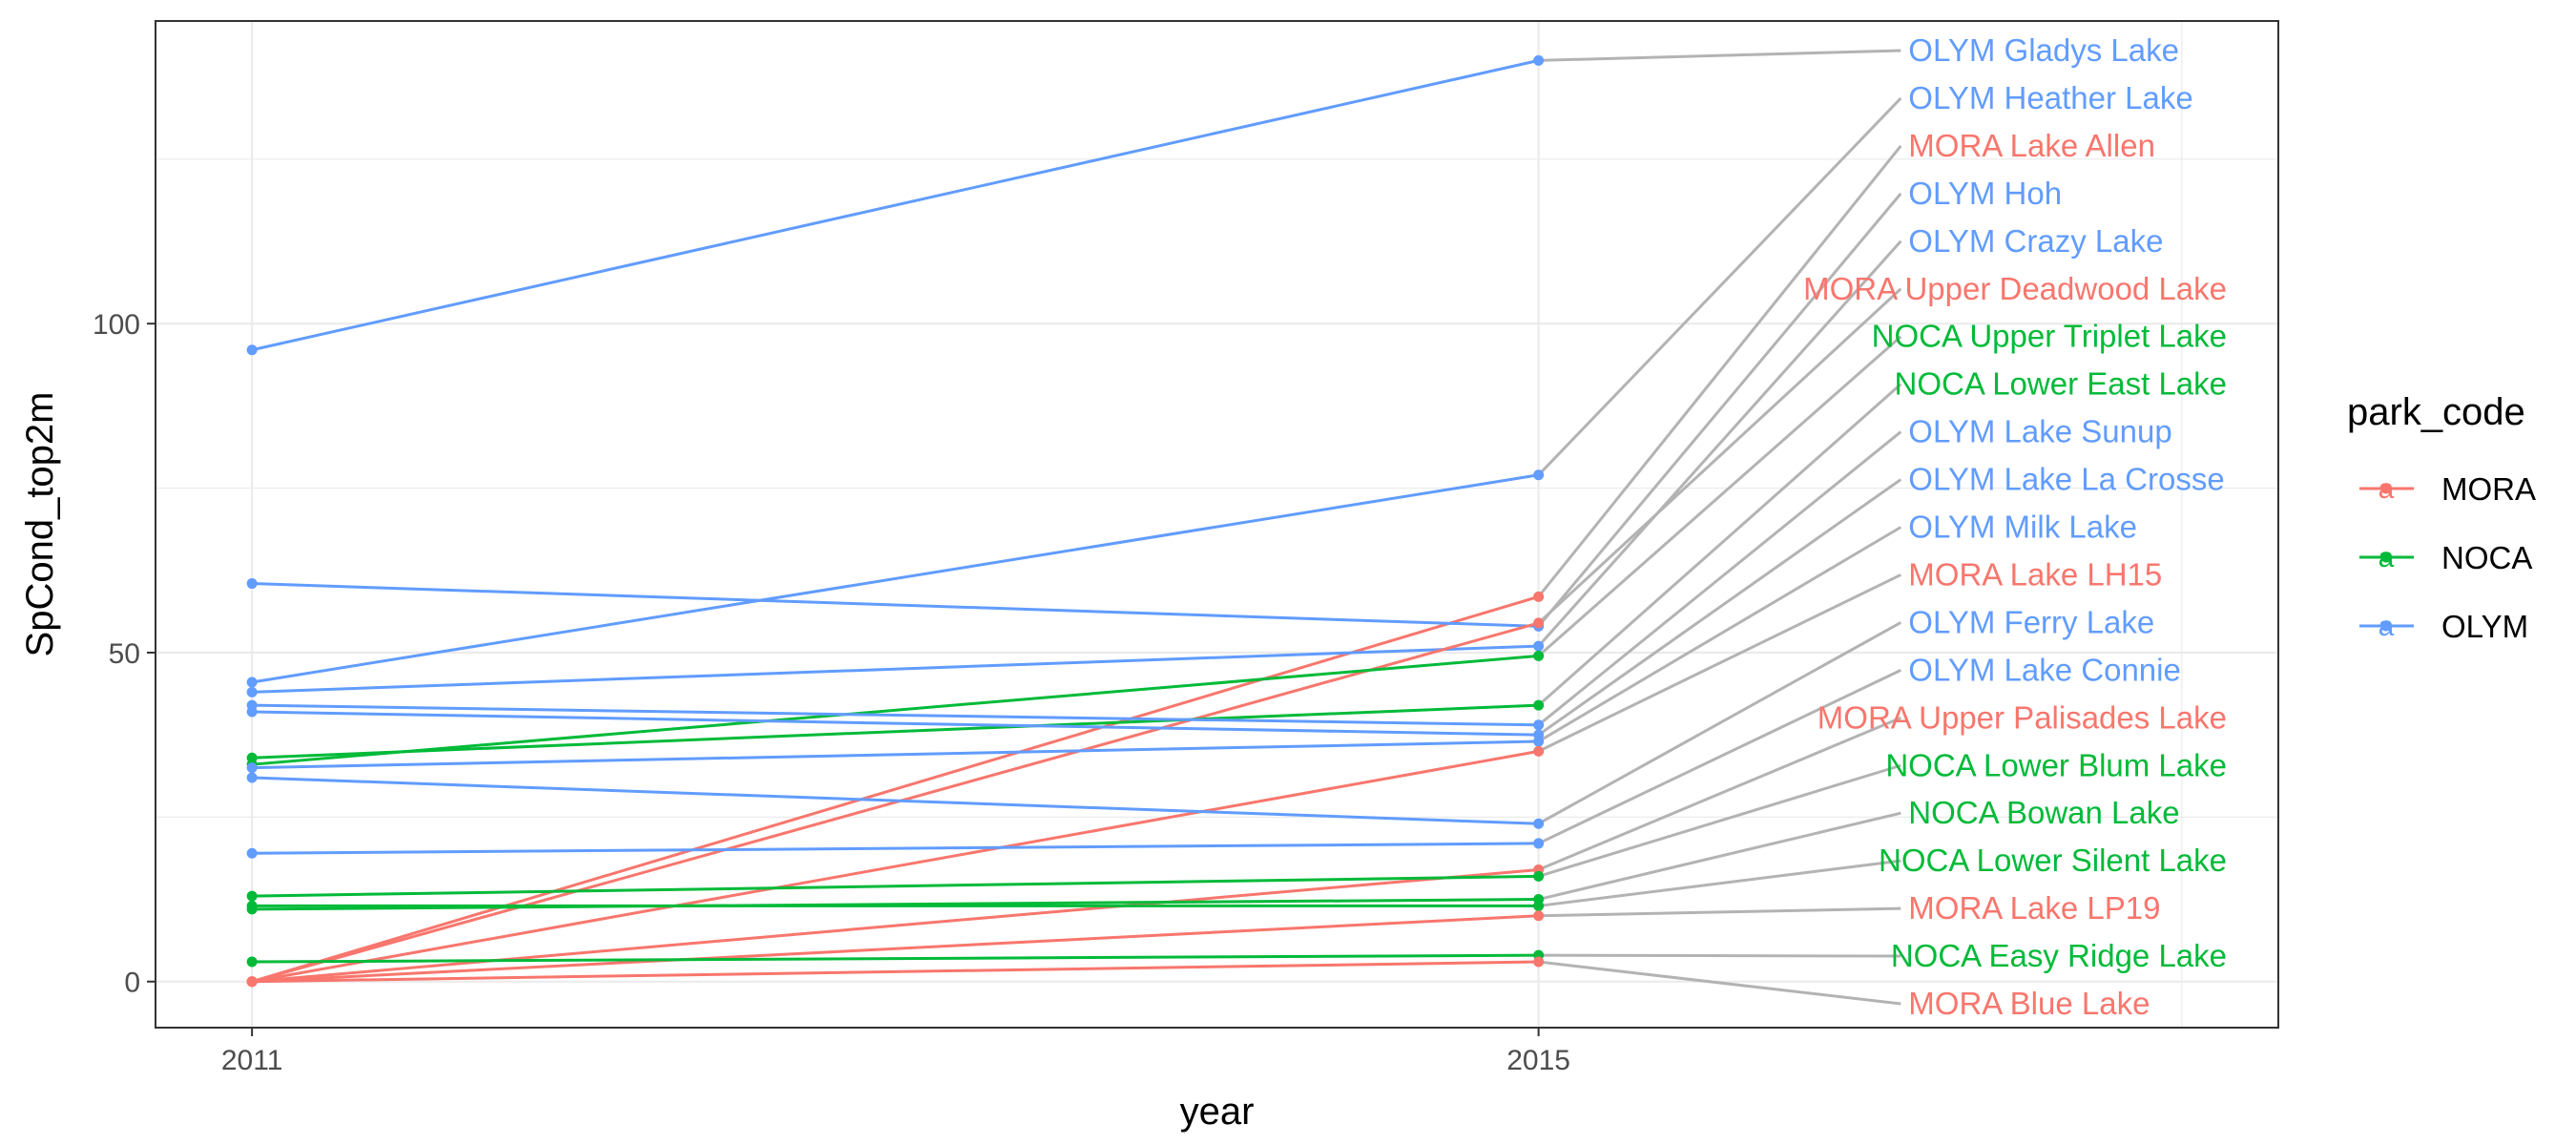 The width and height of the screenshot is (2576, 1145). Describe the element at coordinates (124, 654) in the screenshot. I see `y-tick-label: 50` at that location.